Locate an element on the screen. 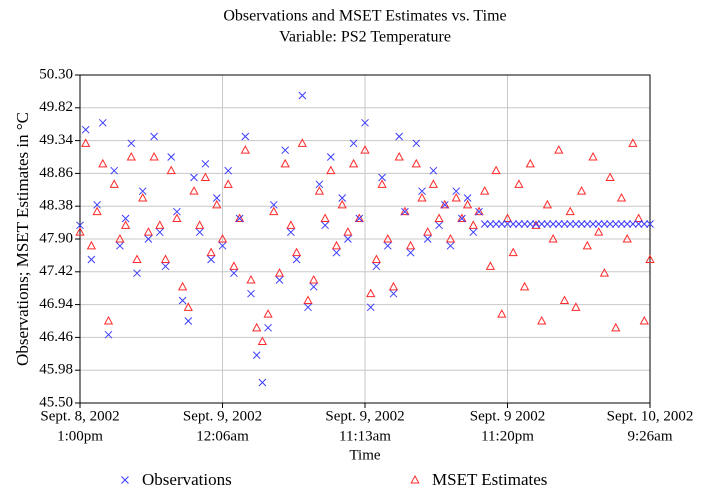 The width and height of the screenshot is (712, 492). x-axis-label: Time is located at coordinates (364, 455).